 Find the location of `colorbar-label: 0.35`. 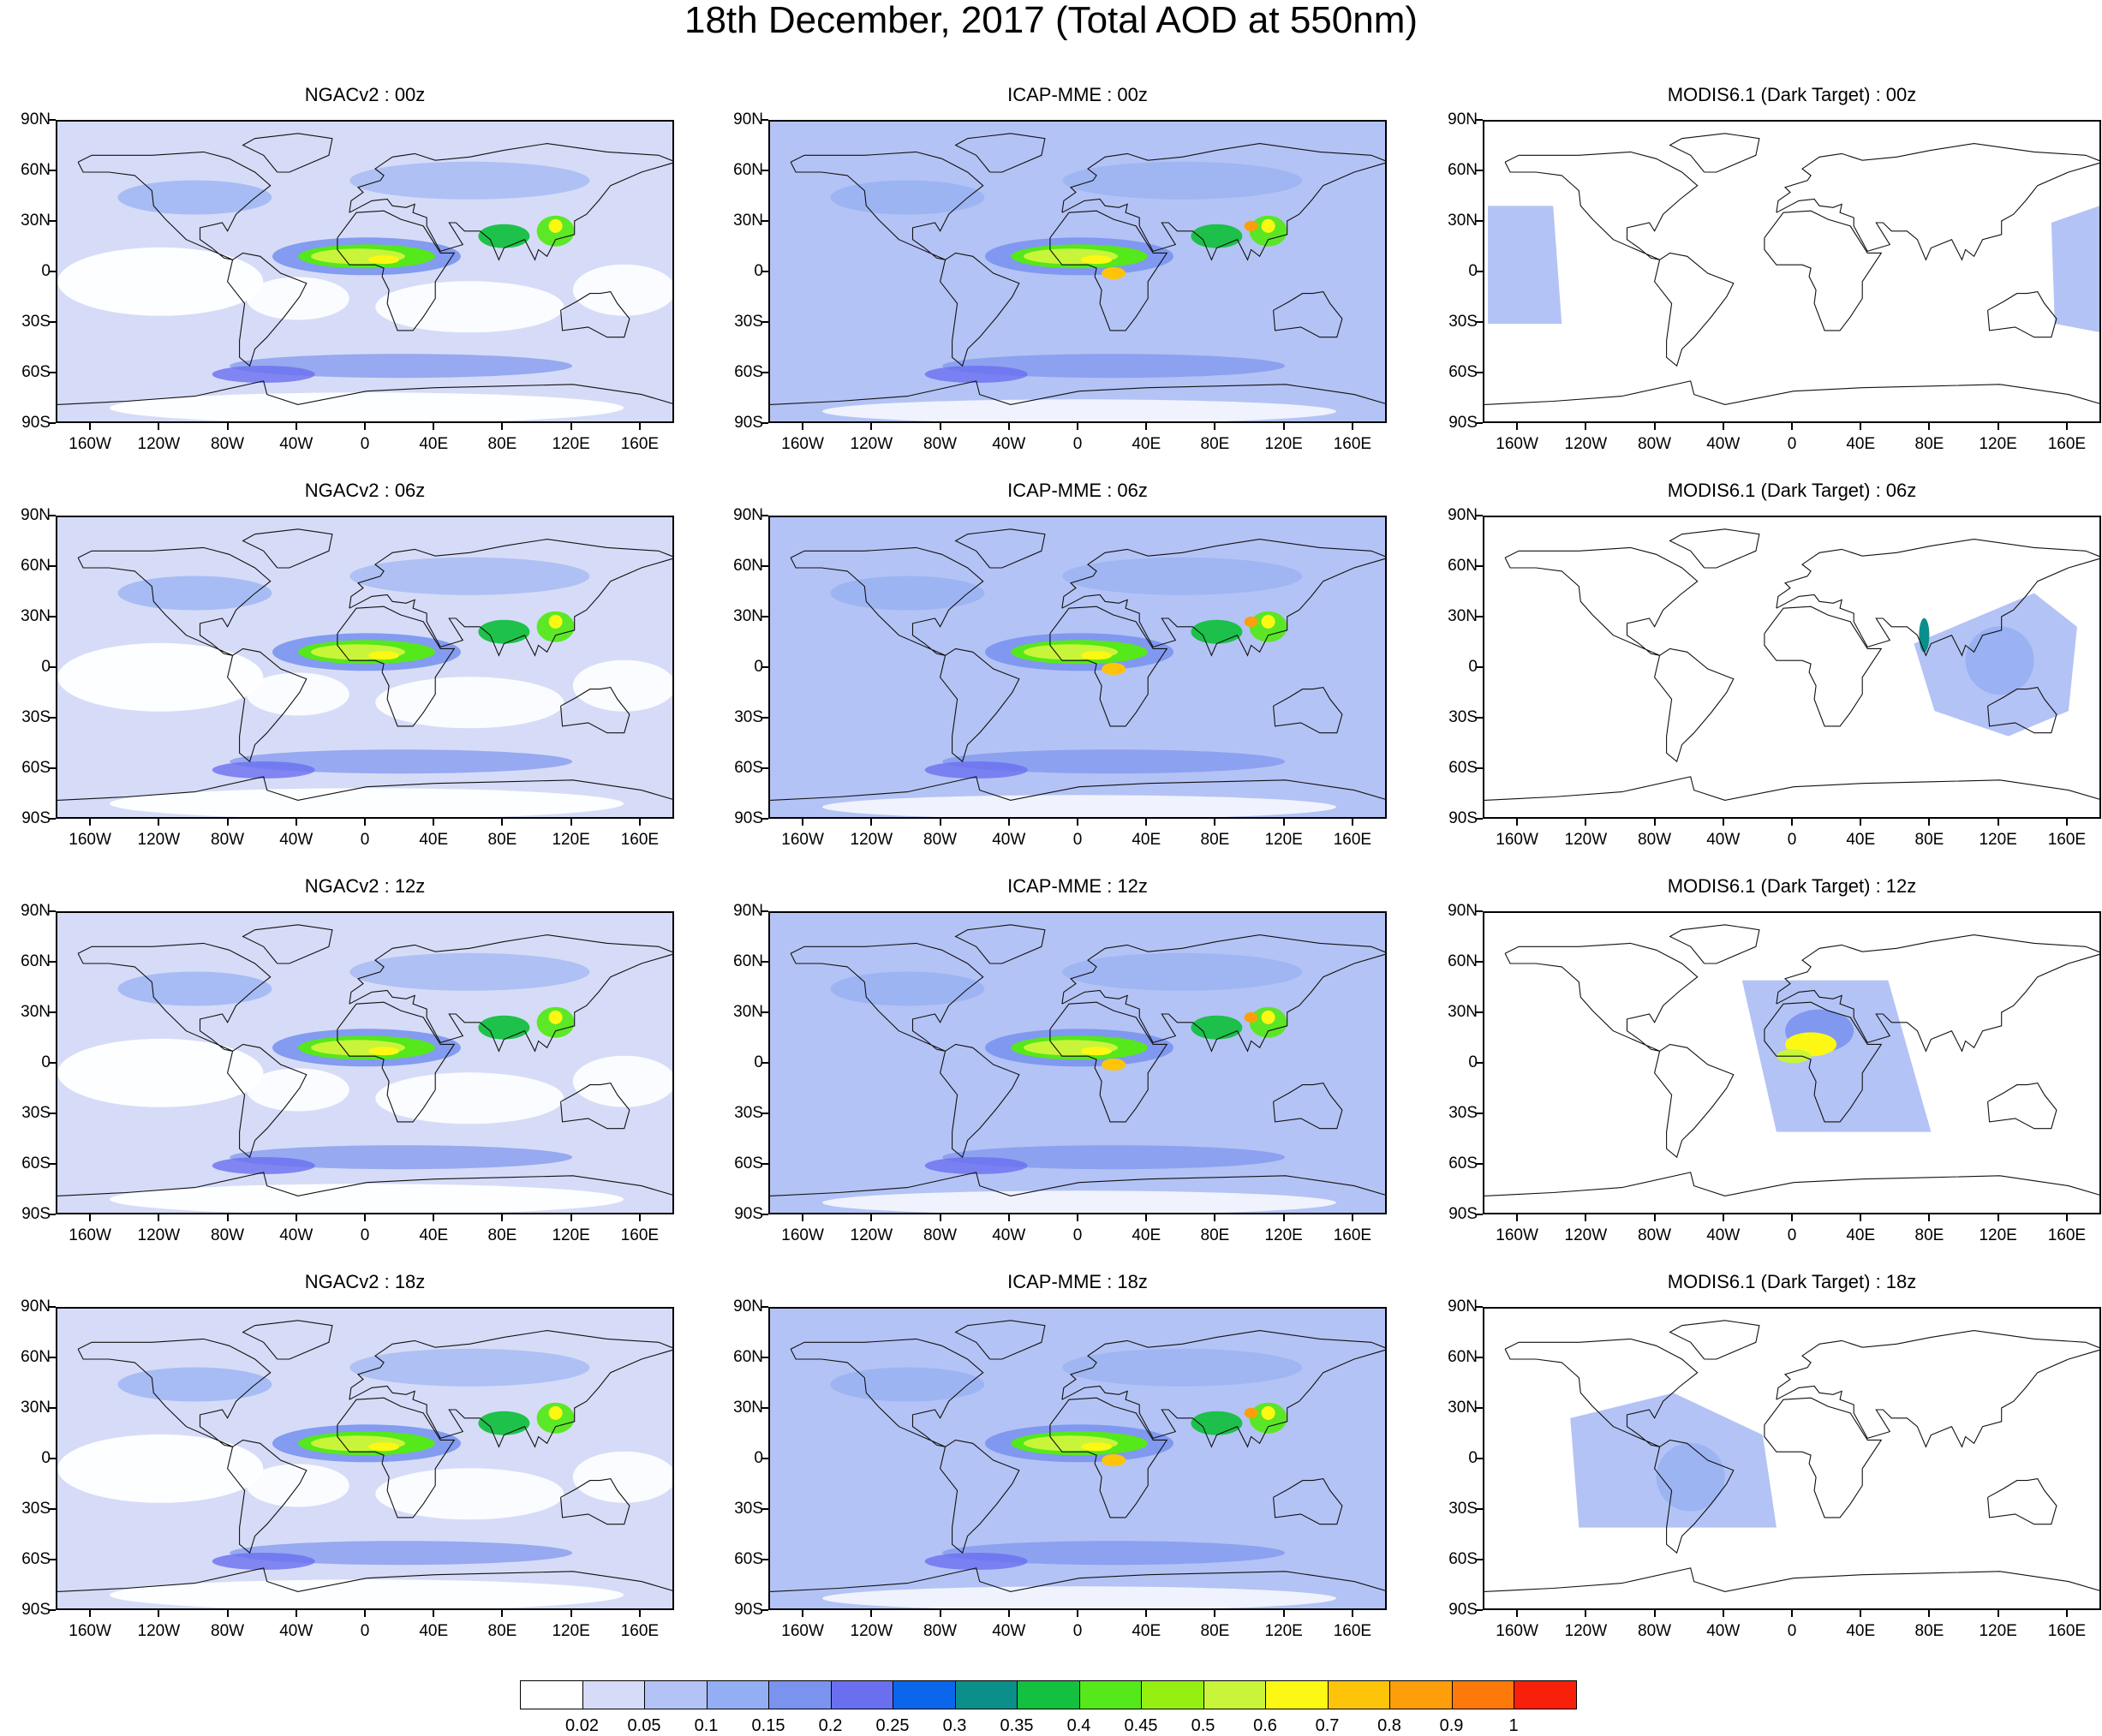

colorbar-label: 0.35 is located at coordinates (1017, 1725).